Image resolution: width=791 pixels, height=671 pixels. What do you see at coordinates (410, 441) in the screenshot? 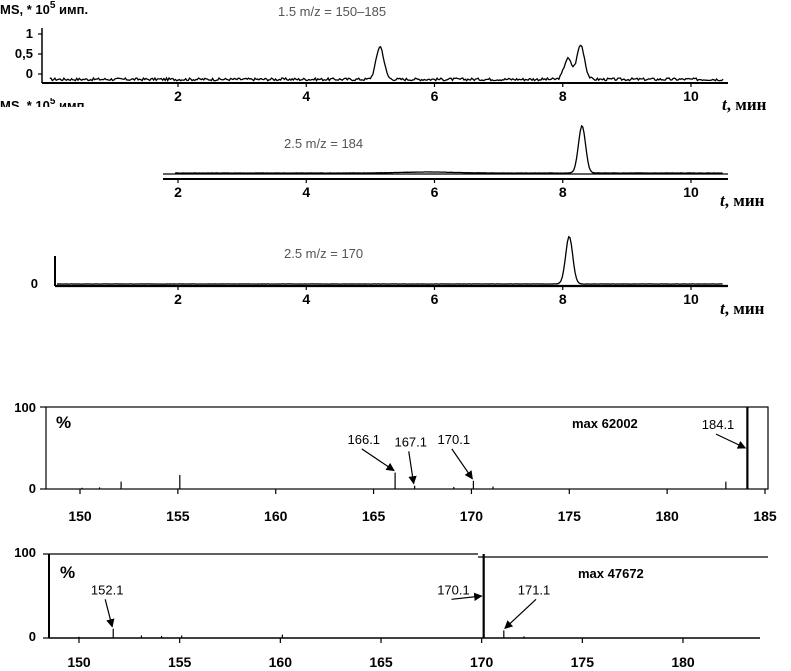
I see `peak-annotation: 167.1` at bounding box center [410, 441].